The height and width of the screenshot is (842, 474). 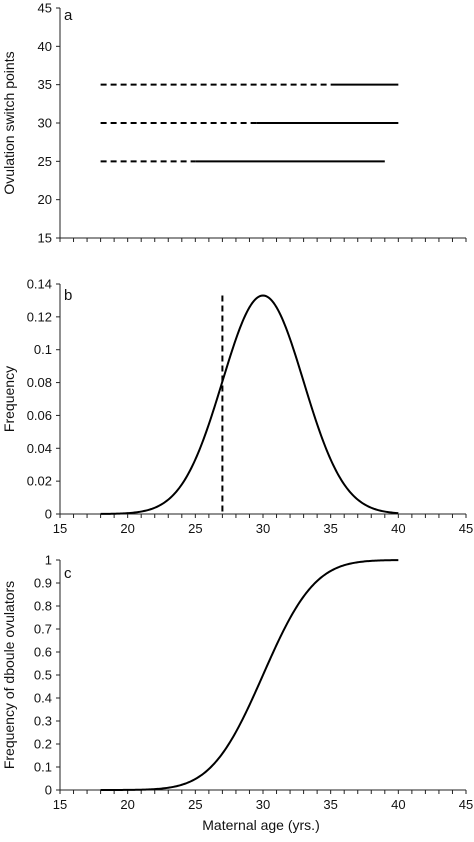 I want to click on y-tick-label: 25, so click(x=45, y=161).